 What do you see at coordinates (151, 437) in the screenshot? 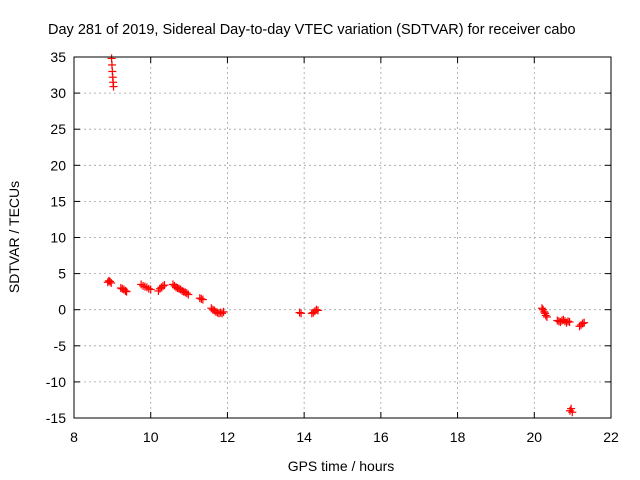
I see `x-tick-label: 10` at bounding box center [151, 437].